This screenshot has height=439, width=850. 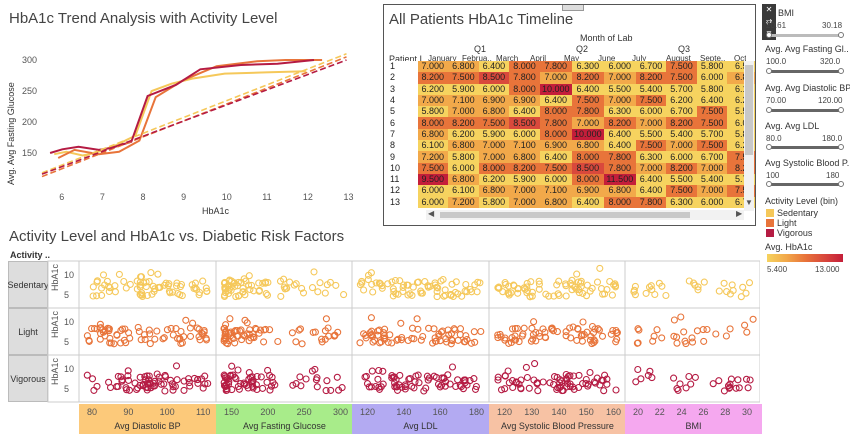 I want to click on trend-series-line, so click(x=182, y=106).